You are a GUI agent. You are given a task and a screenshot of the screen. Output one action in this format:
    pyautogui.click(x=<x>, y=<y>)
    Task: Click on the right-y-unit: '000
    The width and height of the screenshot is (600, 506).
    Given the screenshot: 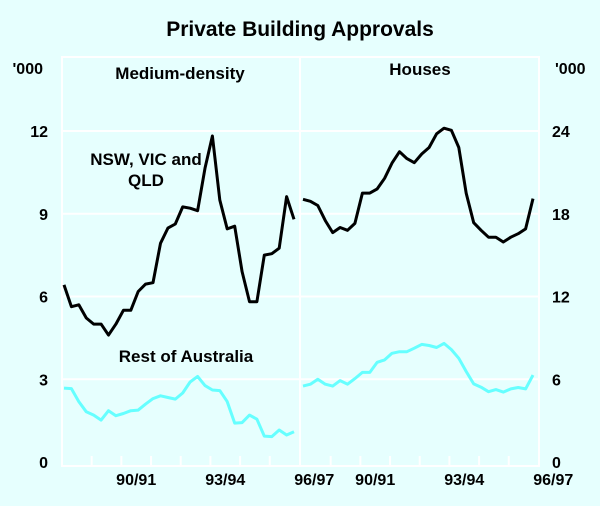 What is the action you would take?
    pyautogui.click(x=570, y=69)
    